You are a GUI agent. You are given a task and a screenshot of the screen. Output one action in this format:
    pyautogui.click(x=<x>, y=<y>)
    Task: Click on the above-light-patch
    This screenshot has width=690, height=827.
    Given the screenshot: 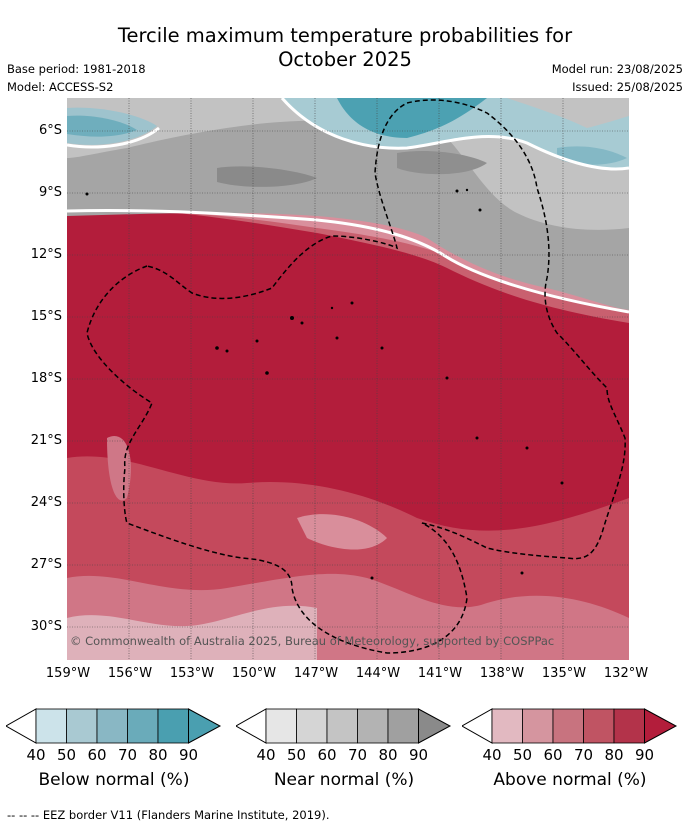 What is the action you would take?
    pyautogui.click(x=342, y=532)
    